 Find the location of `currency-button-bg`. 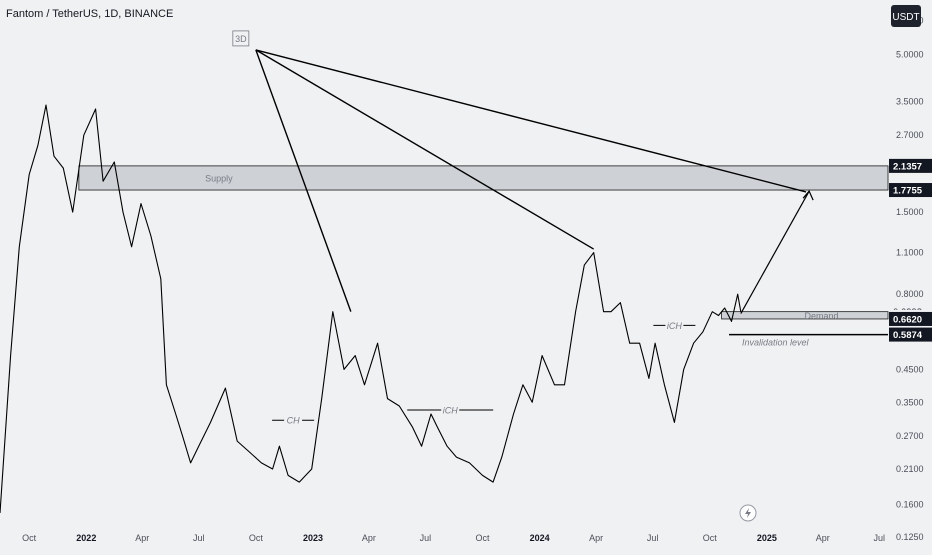

currency-button-bg is located at coordinates (906, 16).